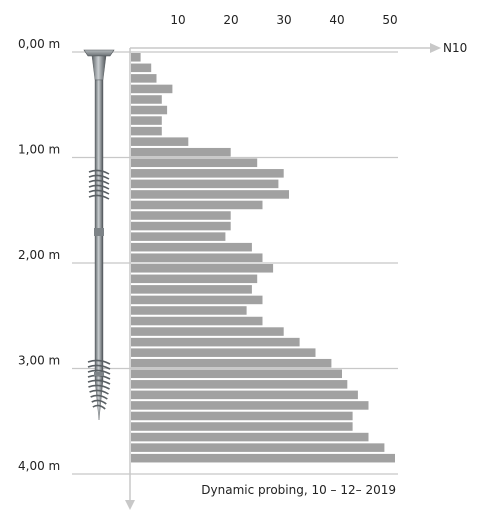 This screenshot has height=512, width=485. I want to click on depth-tick-label: 4,00 m, so click(39, 466).